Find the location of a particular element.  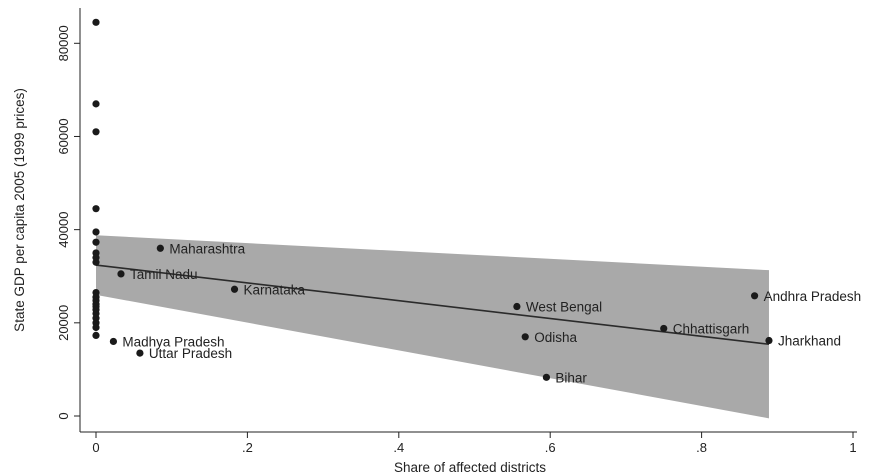

x-tick-label: .4 is located at coordinates (398, 447).